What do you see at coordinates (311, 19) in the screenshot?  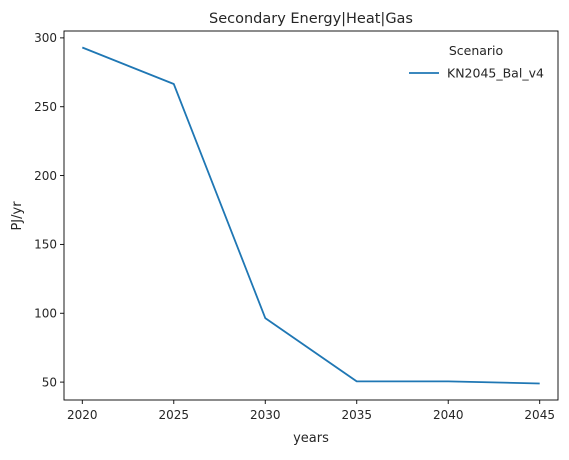 I see `chart-title: Secondary Energy|Heat|Gas` at bounding box center [311, 19].